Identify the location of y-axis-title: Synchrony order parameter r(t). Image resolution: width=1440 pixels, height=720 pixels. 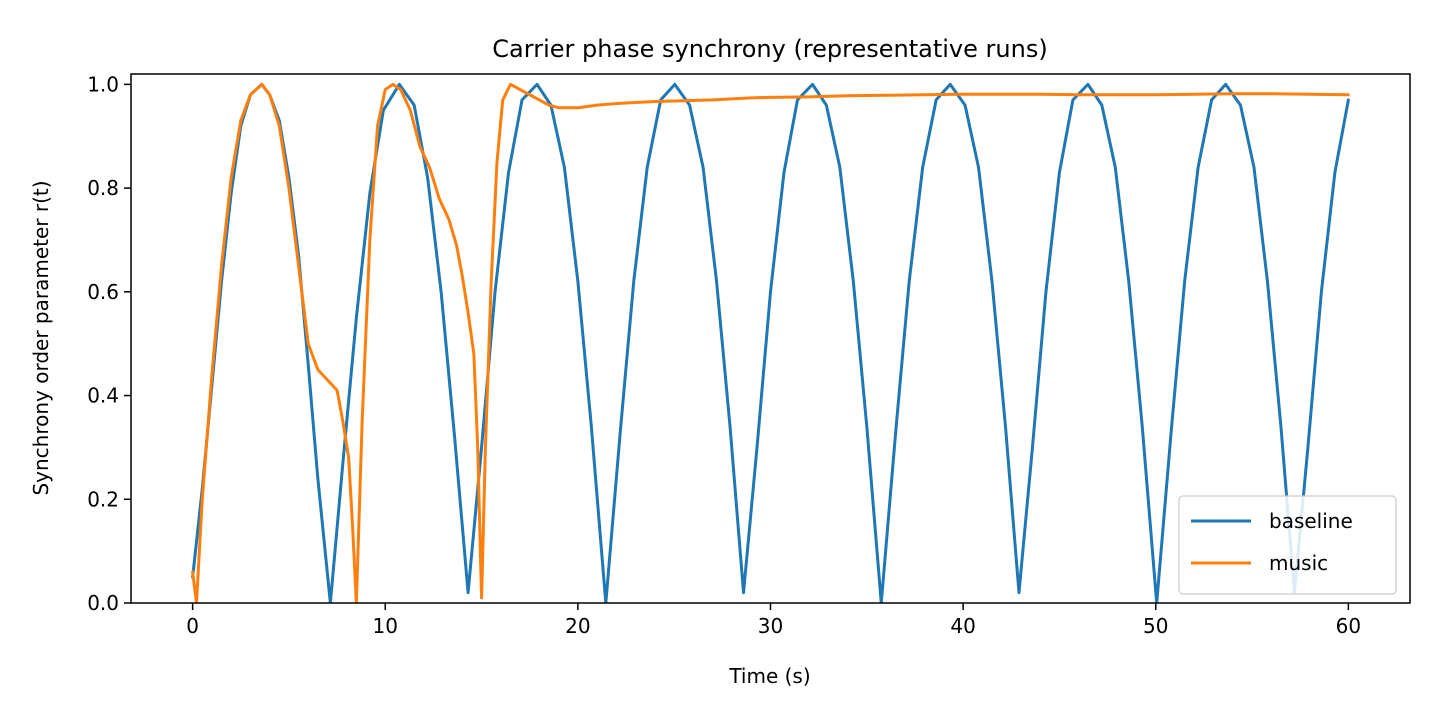
(41, 337).